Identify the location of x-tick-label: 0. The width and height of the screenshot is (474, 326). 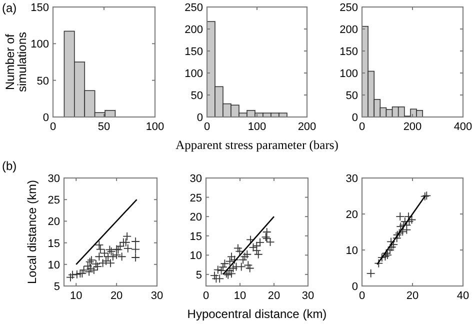
(207, 127).